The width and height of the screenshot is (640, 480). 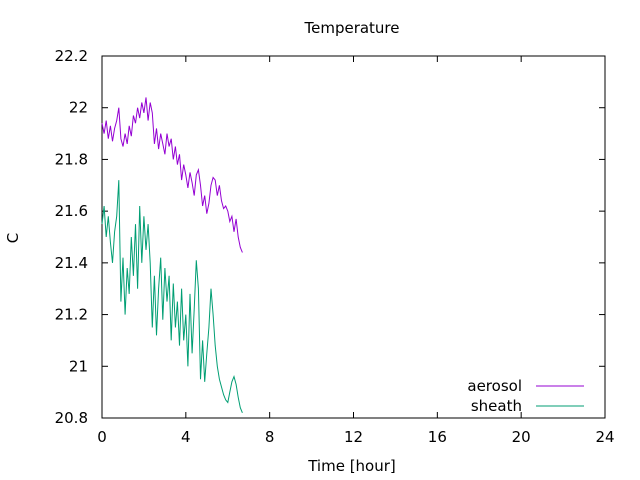 What do you see at coordinates (172, 296) in the screenshot?
I see `series-line-sheath` at bounding box center [172, 296].